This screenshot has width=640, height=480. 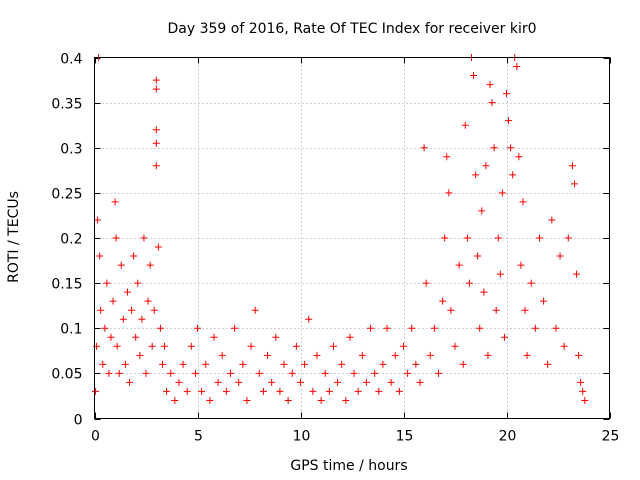 I want to click on y-tick-label: 0.4, so click(x=71, y=60).